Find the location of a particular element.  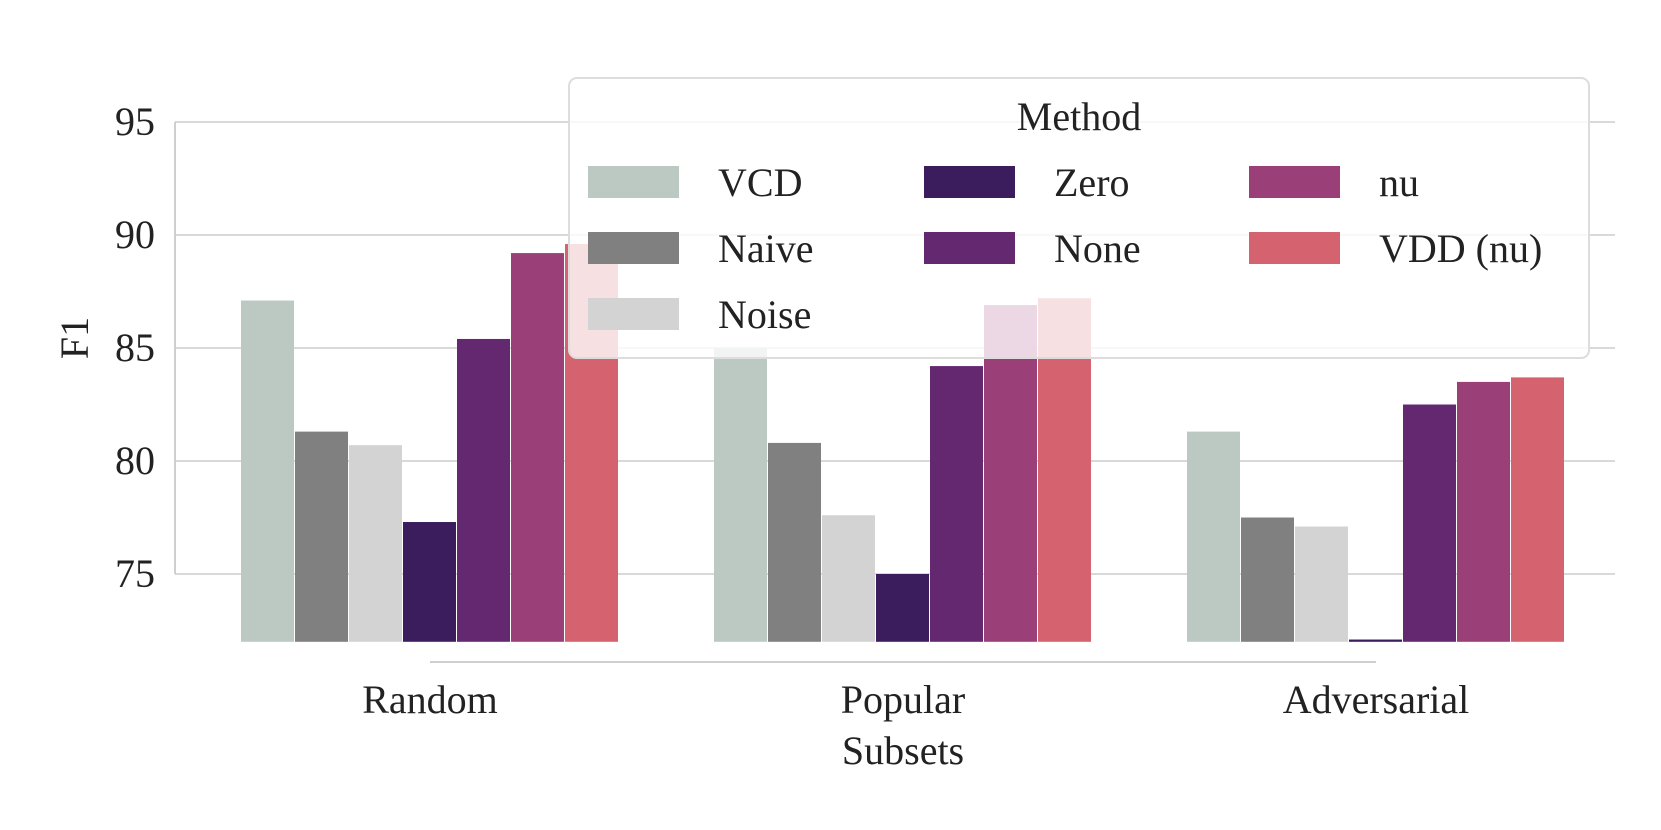

bar-nu-adversarial is located at coordinates (1483, 511).